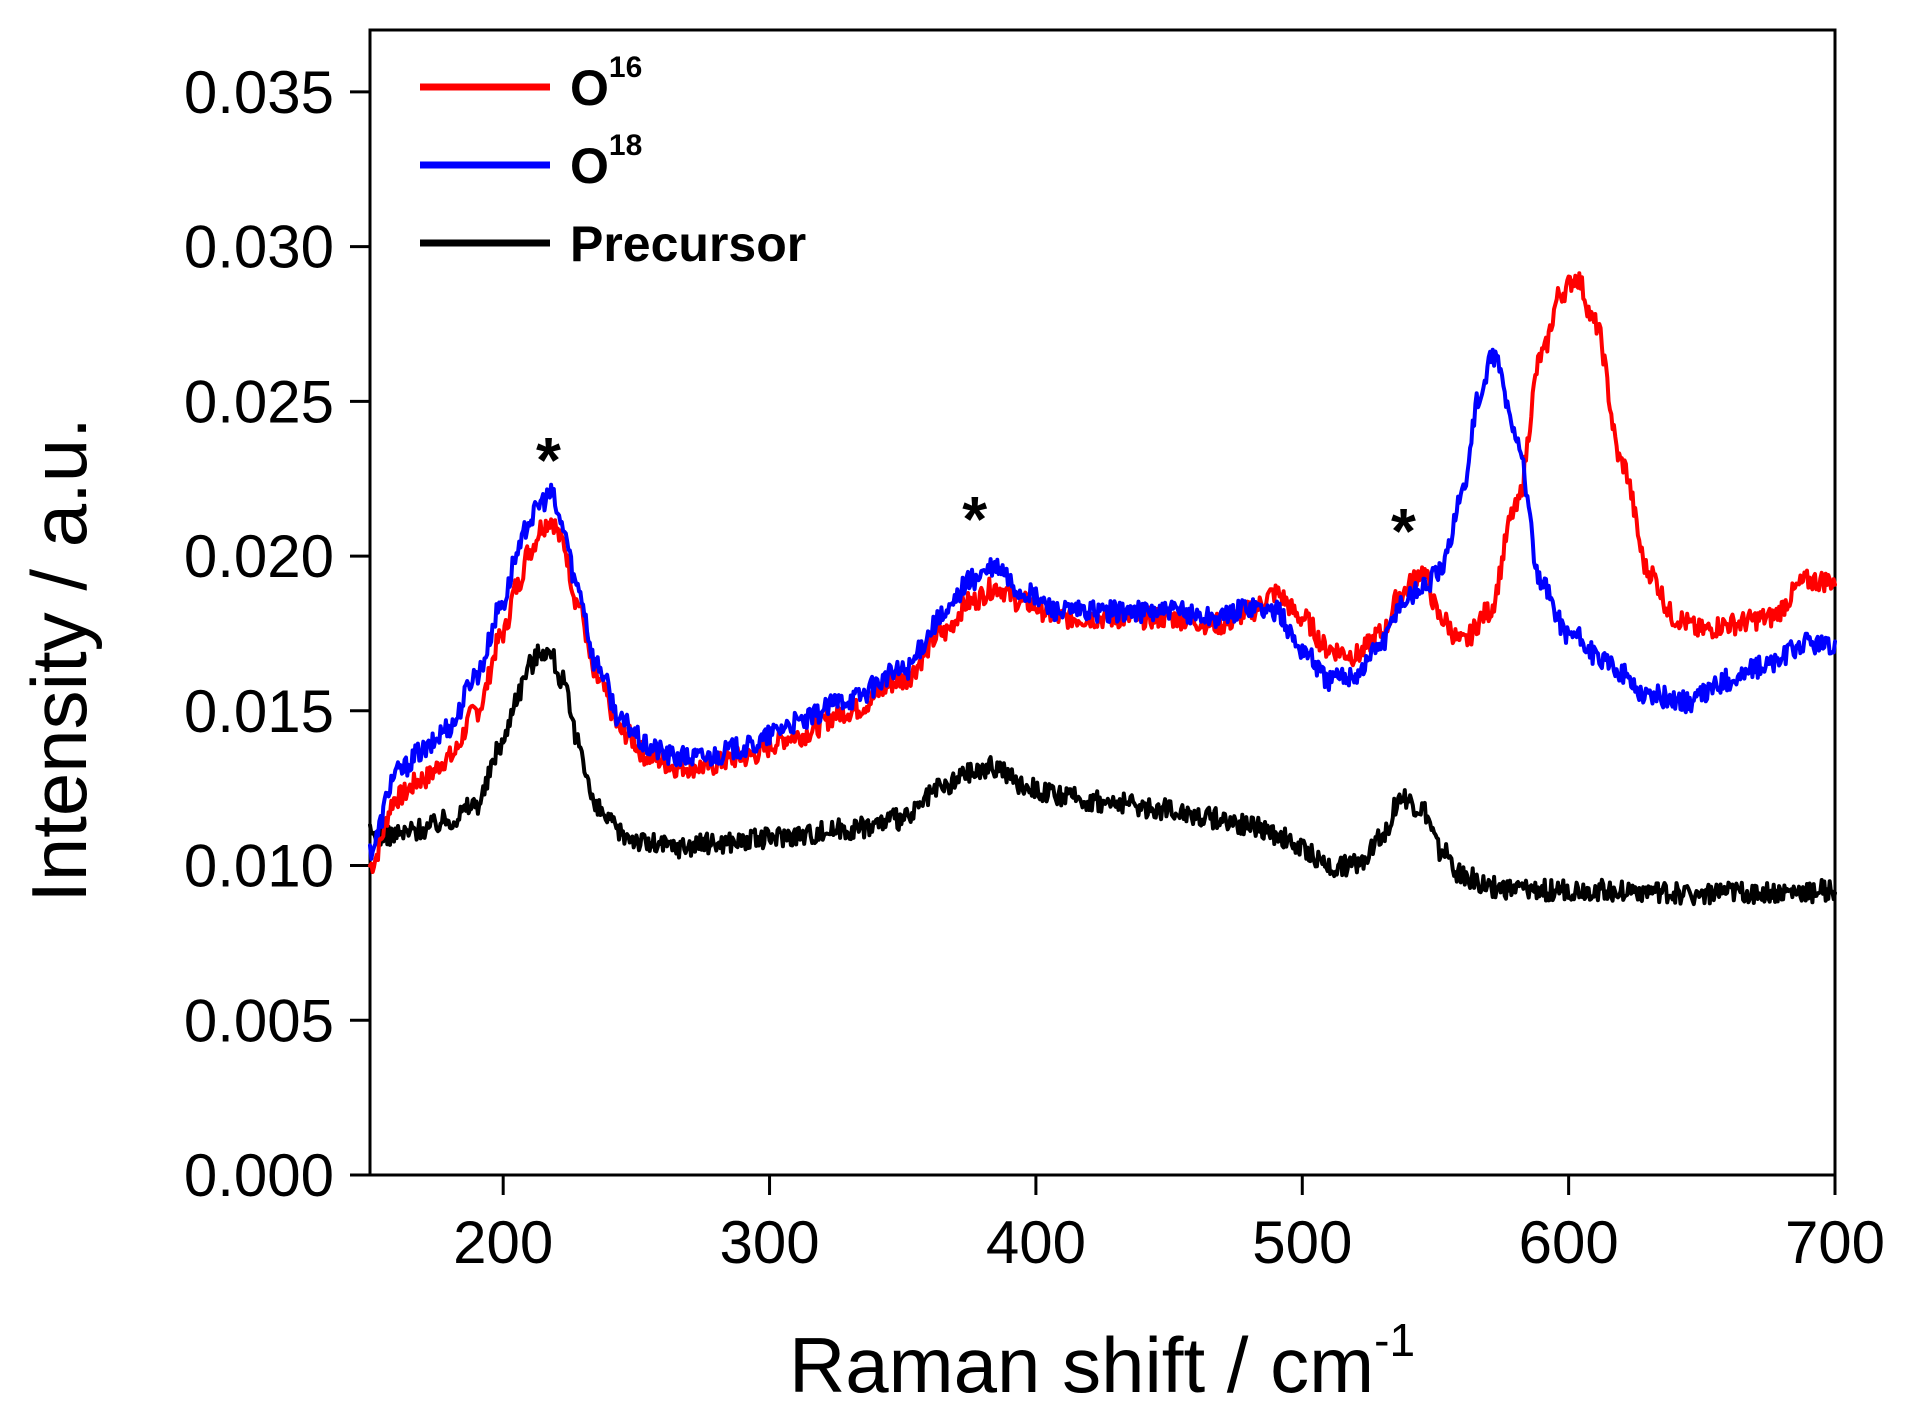  Describe the element at coordinates (1394, 1340) in the screenshot. I see `x-axis-title-sup: -1` at that location.